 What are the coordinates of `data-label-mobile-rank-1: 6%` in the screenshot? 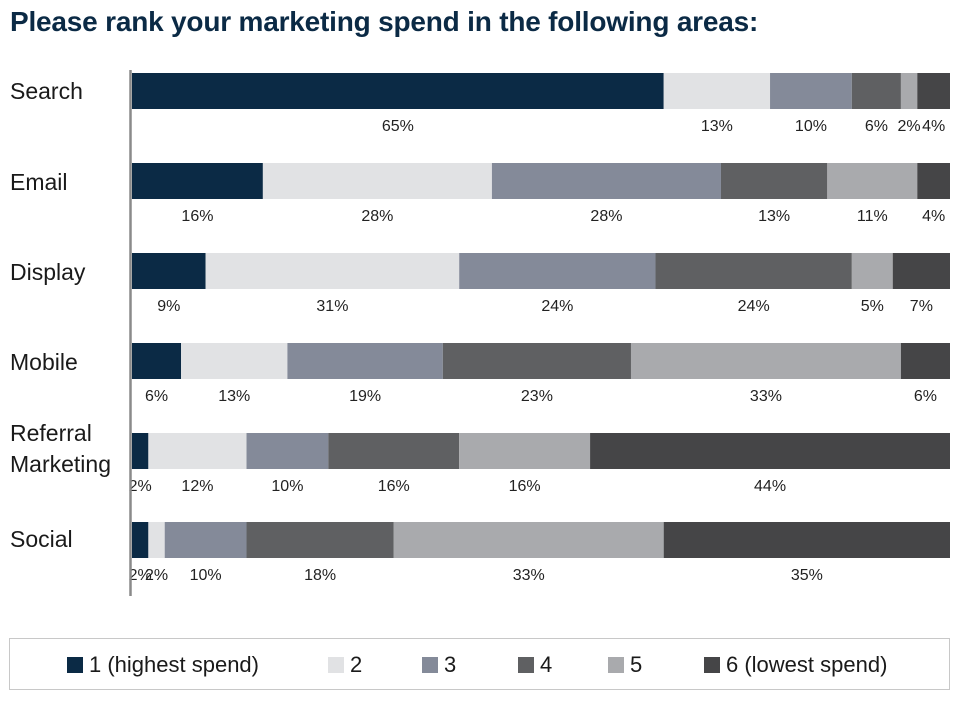 It's located at (156, 396).